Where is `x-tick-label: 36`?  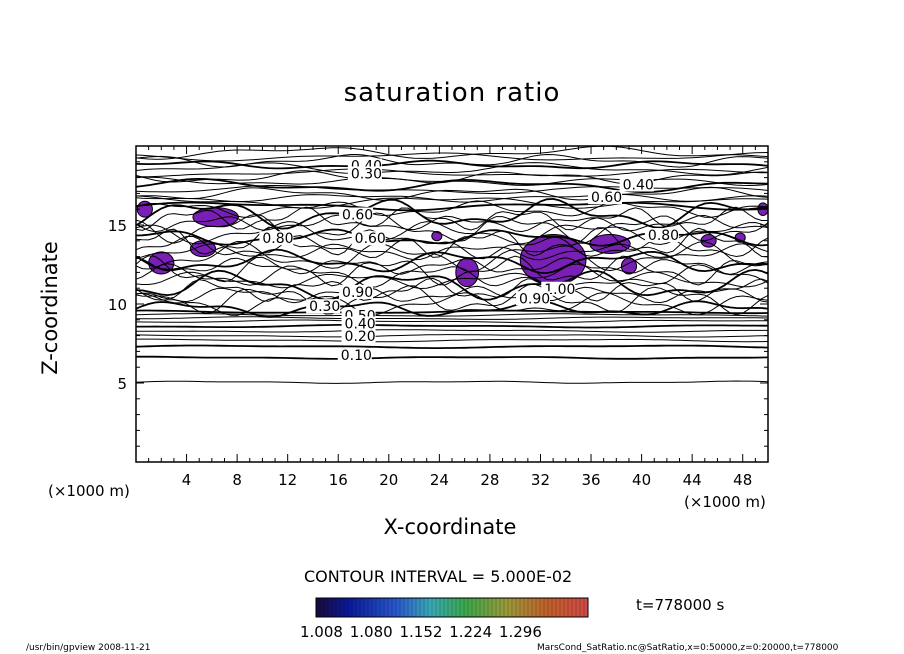
x-tick-label: 36 is located at coordinates (590, 480).